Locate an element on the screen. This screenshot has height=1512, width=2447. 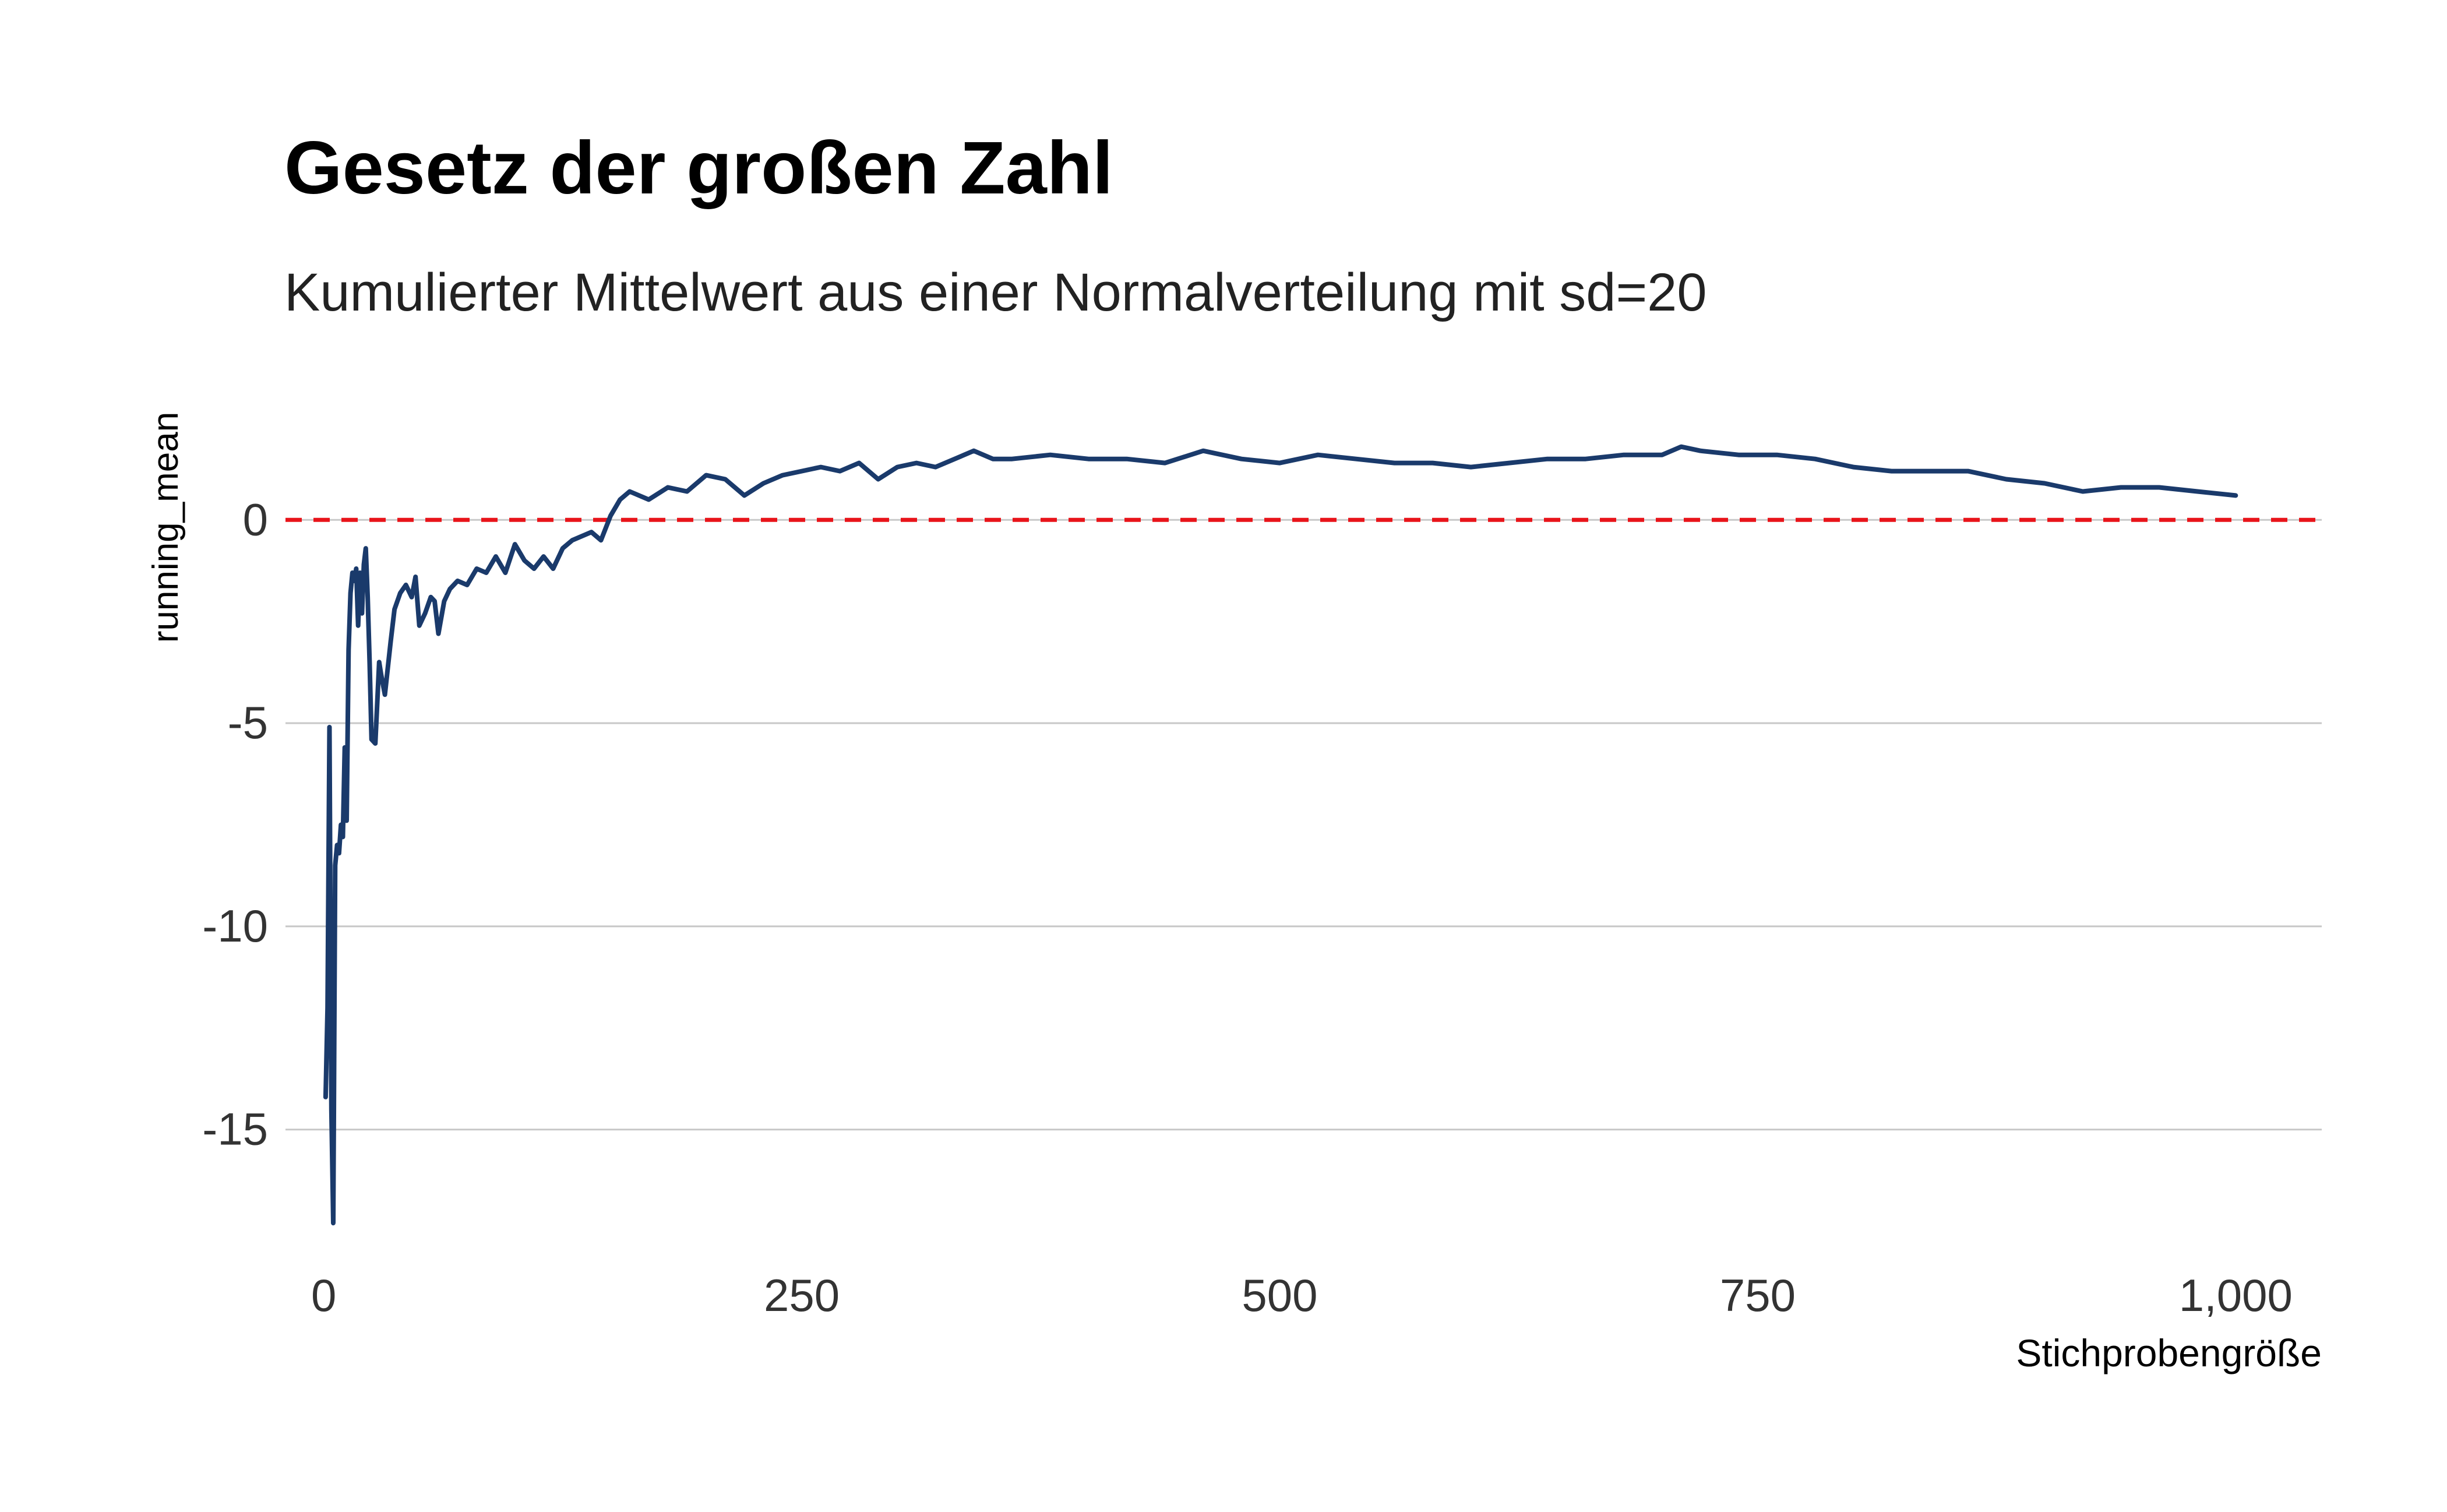
y-tick-label: -15 is located at coordinates (235, 1129).